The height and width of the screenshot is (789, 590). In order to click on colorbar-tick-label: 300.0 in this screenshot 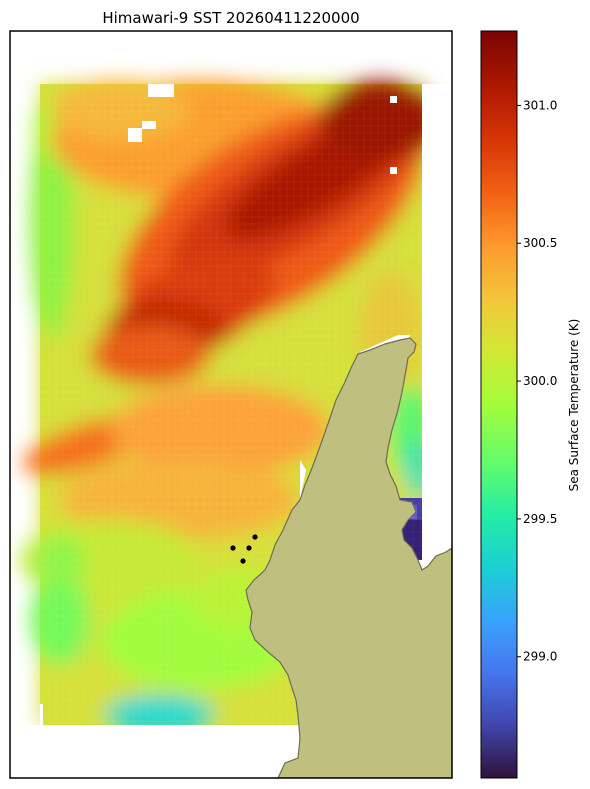, I will do `click(540, 381)`.